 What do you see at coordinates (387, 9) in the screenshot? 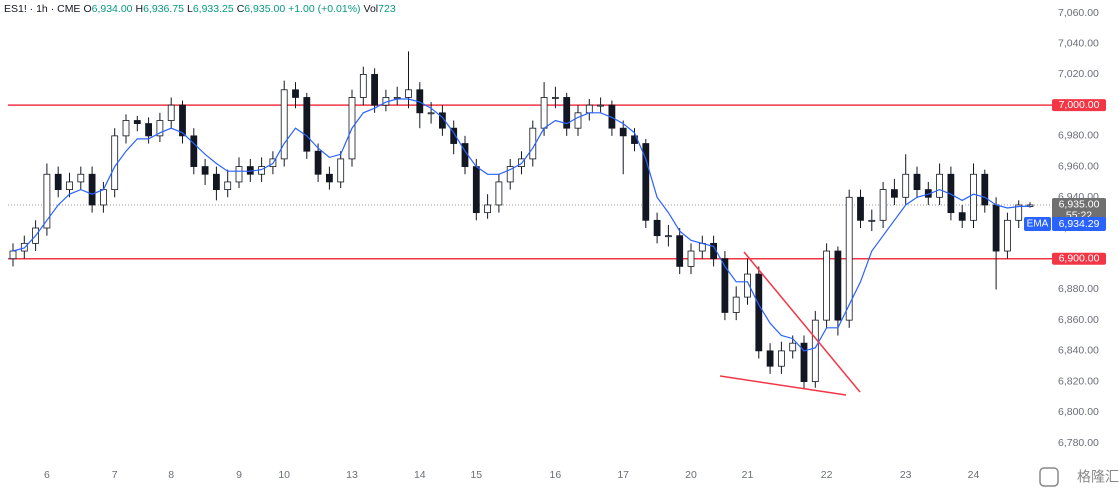
I see `volume: 723` at bounding box center [387, 9].